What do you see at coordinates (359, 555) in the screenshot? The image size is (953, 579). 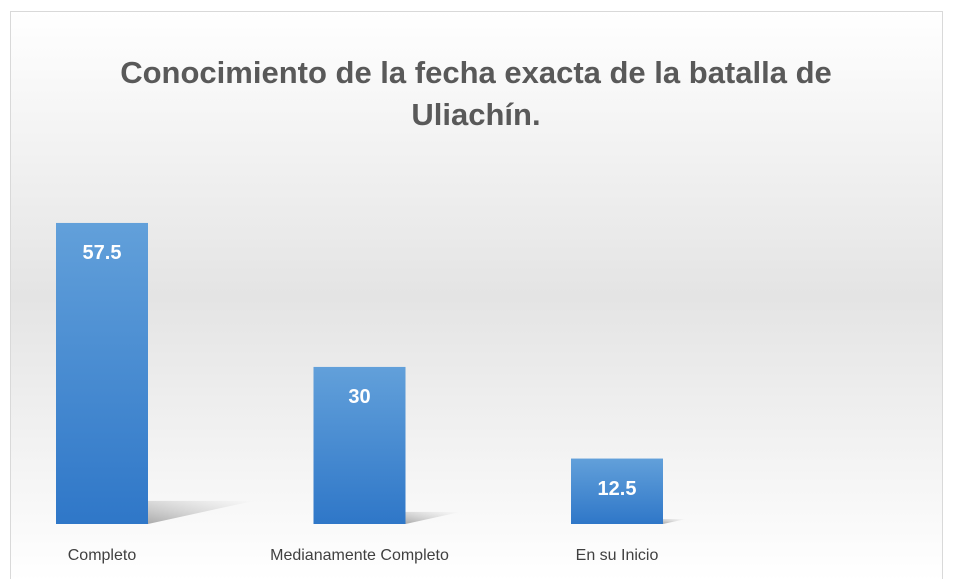 I see `x-tick-label: Medianamente Completo` at bounding box center [359, 555].